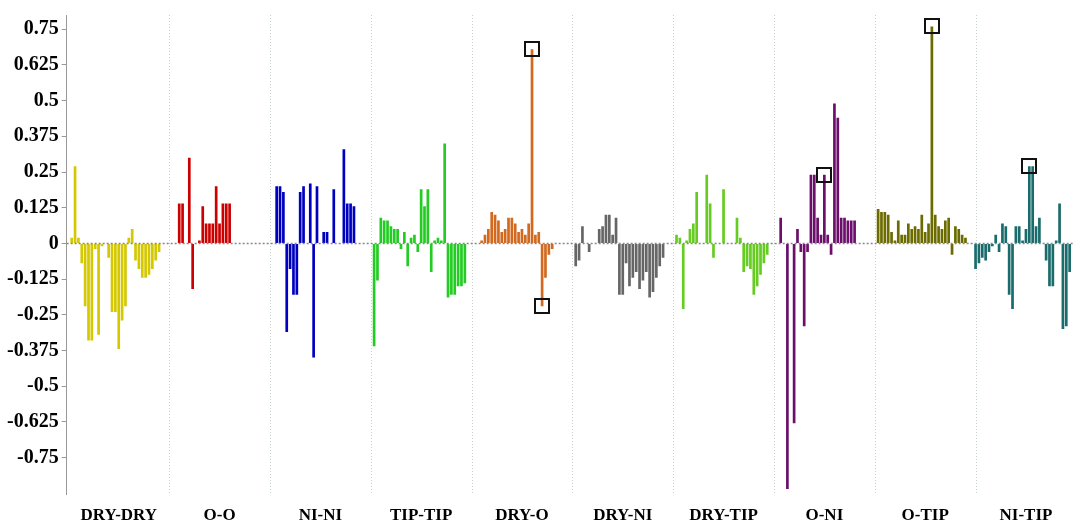 The width and height of the screenshot is (1076, 531). I want to click on y-tick-label: -0.75, so click(37, 455).